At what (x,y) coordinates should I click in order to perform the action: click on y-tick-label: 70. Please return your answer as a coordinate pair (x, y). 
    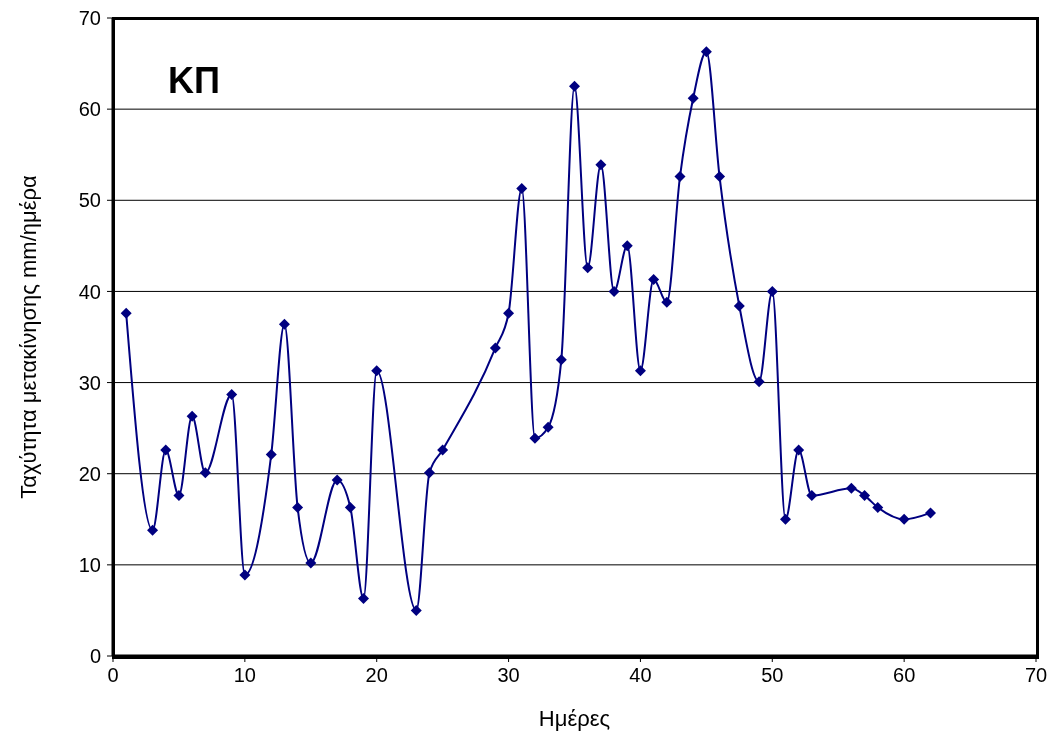
    Looking at the image, I should click on (89, 18).